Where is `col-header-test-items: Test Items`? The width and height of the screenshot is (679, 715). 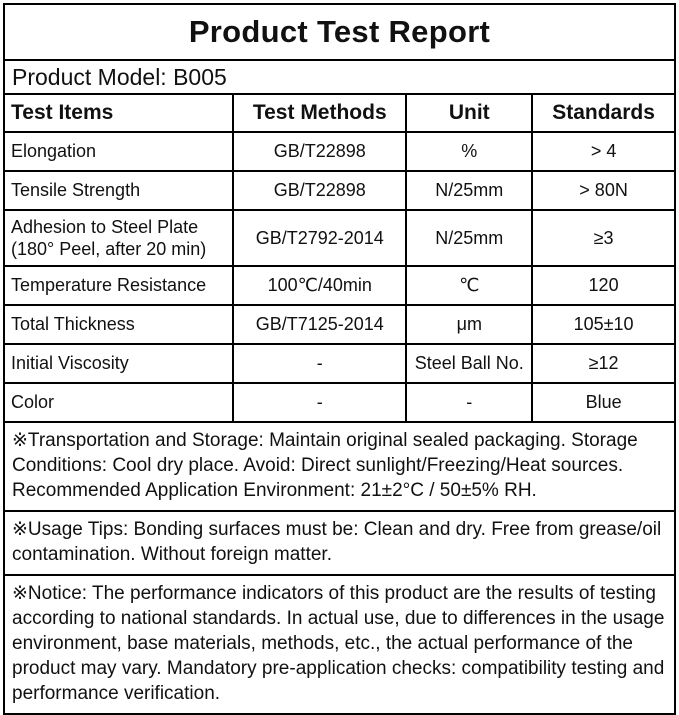
col-header-test-items: Test Items is located at coordinates (119, 113).